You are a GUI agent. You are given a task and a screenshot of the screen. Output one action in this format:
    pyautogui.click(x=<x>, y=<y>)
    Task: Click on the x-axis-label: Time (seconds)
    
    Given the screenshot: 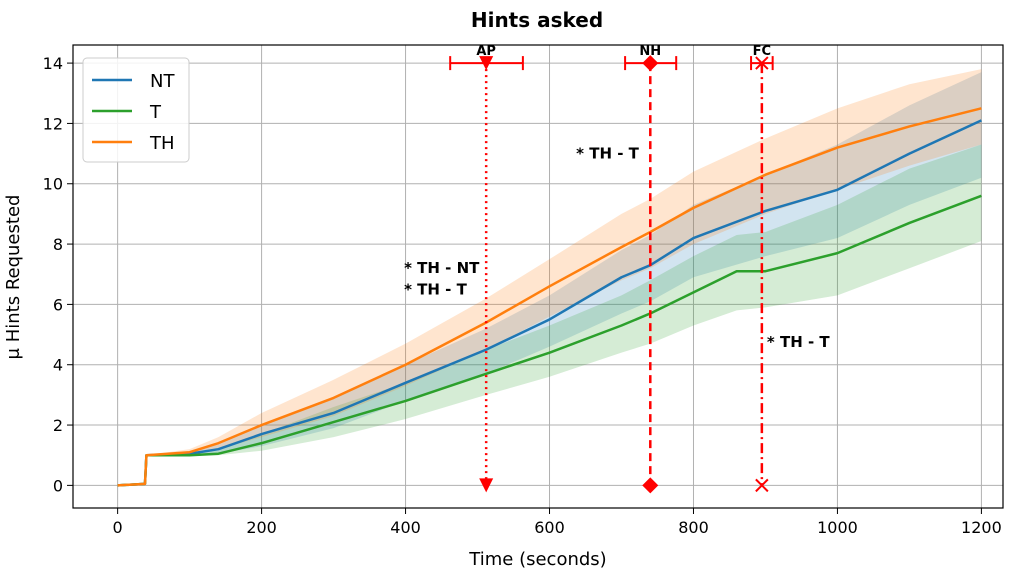 What is the action you would take?
    pyautogui.click(x=537, y=559)
    